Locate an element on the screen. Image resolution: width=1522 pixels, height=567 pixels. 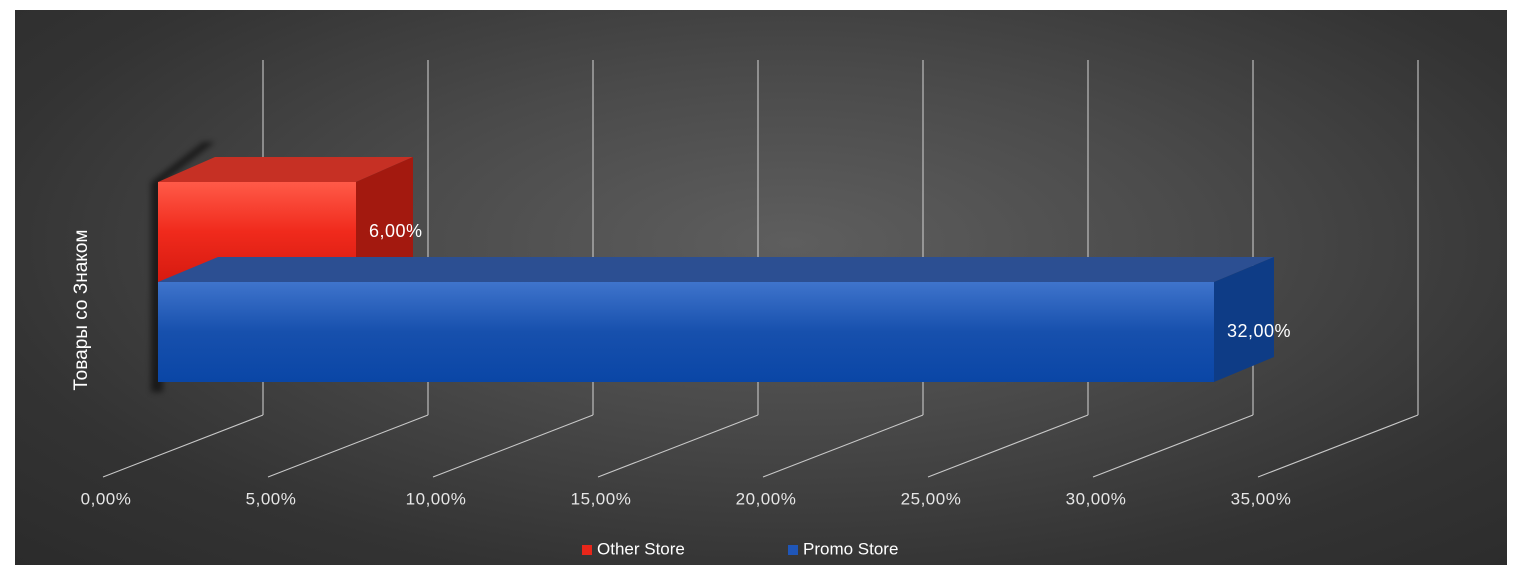
data-label: 32,00% is located at coordinates (1259, 331).